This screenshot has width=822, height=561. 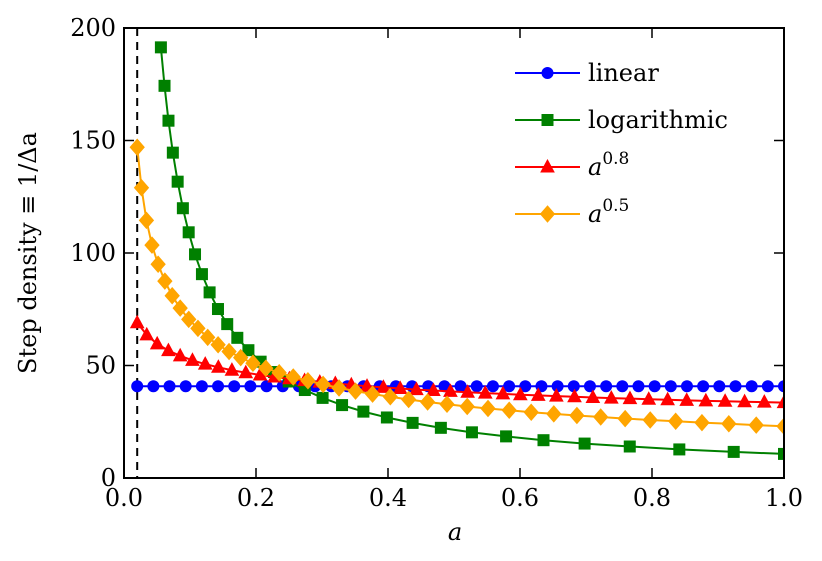 What do you see at coordinates (100, 366) in the screenshot?
I see `y-tick-label: 50` at bounding box center [100, 366].